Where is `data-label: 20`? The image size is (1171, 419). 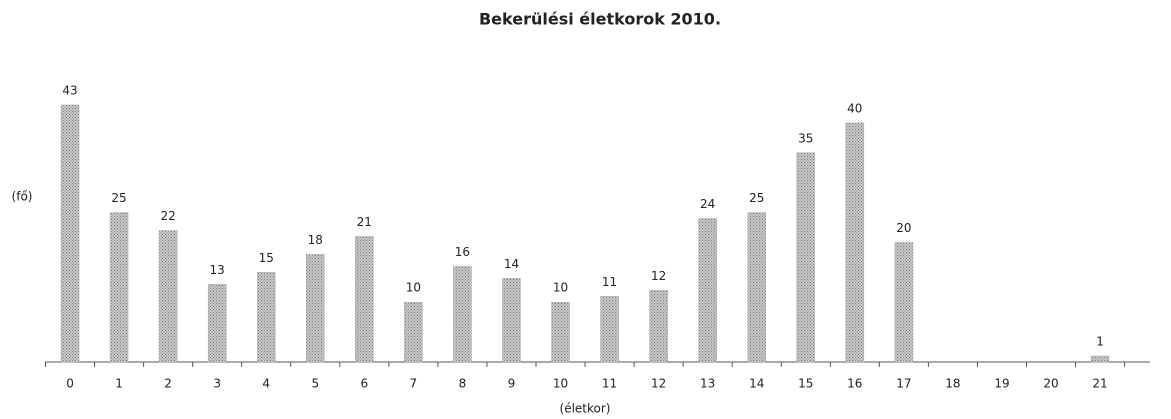
data-label: 20 is located at coordinates (903, 228).